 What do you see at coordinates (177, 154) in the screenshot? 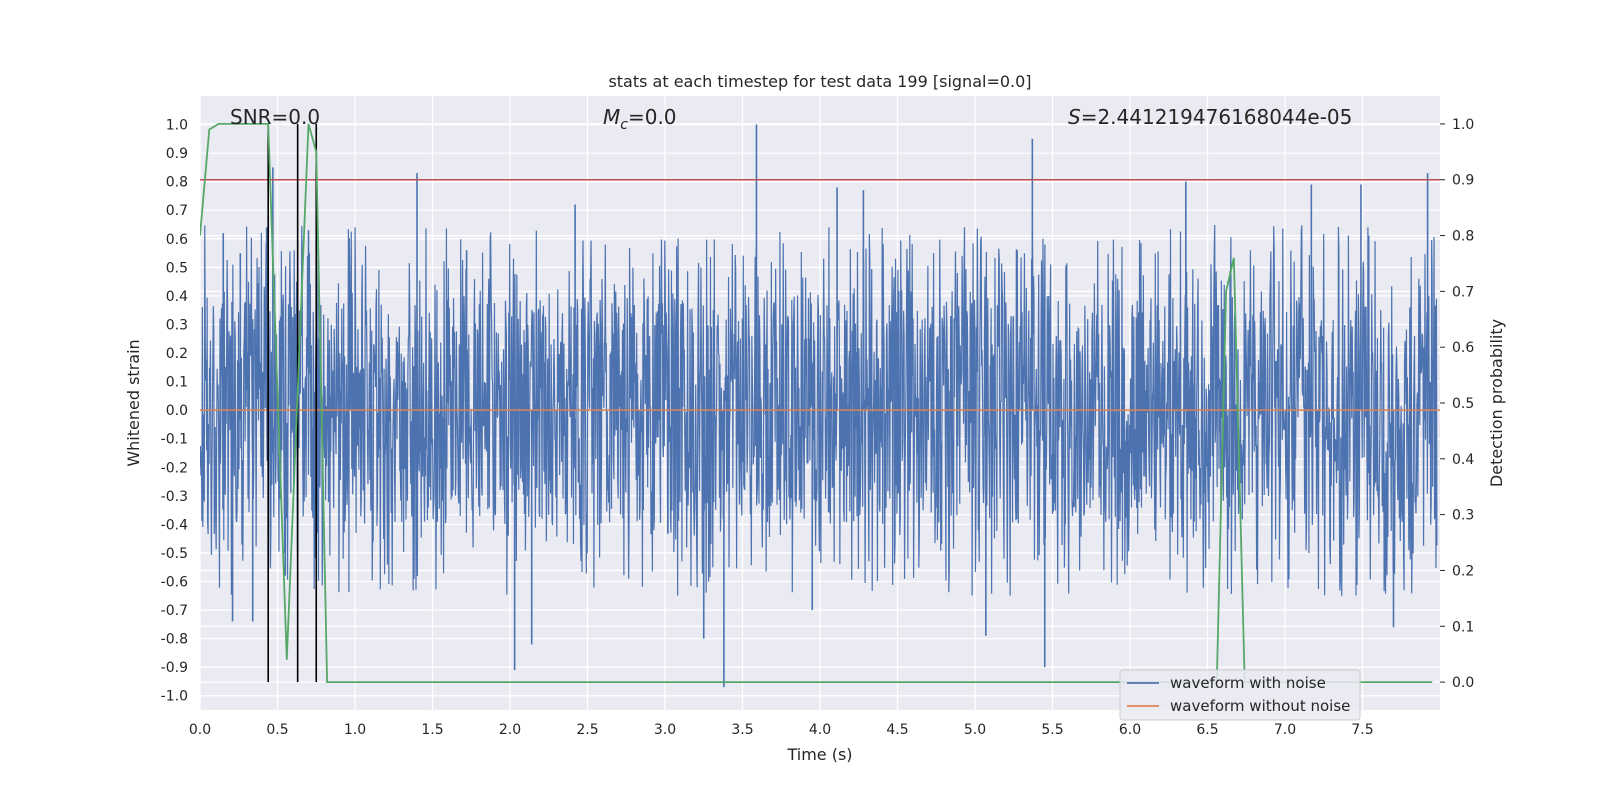
I see `y-tick-label: 0.9` at bounding box center [177, 154].